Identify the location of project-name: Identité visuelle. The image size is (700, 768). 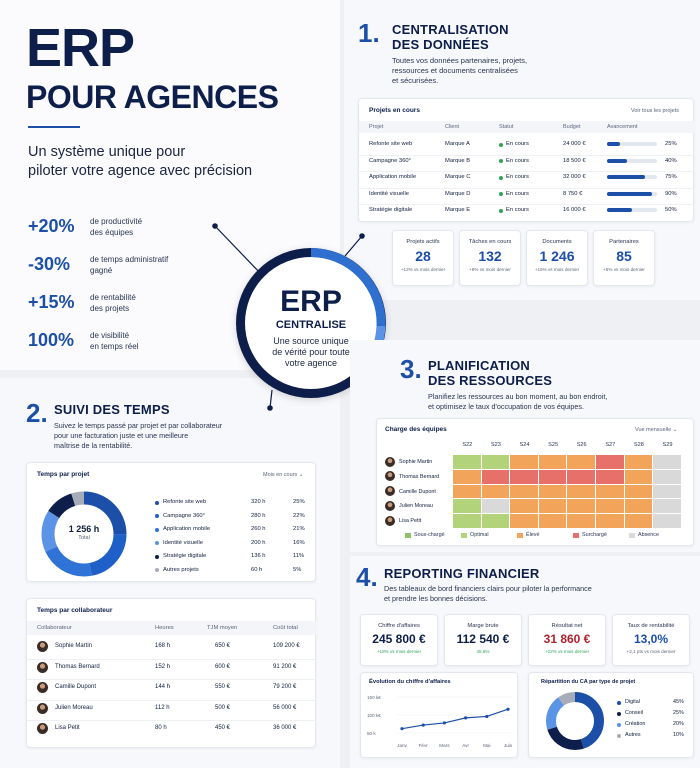
(389, 193).